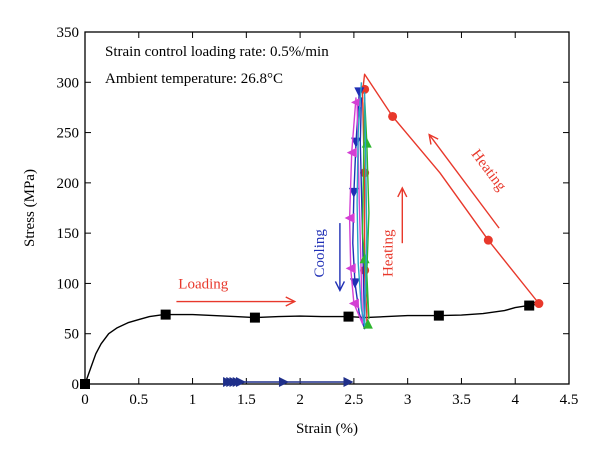  Describe the element at coordinates (515, 400) in the screenshot. I see `x-tick-label: 4` at that location.